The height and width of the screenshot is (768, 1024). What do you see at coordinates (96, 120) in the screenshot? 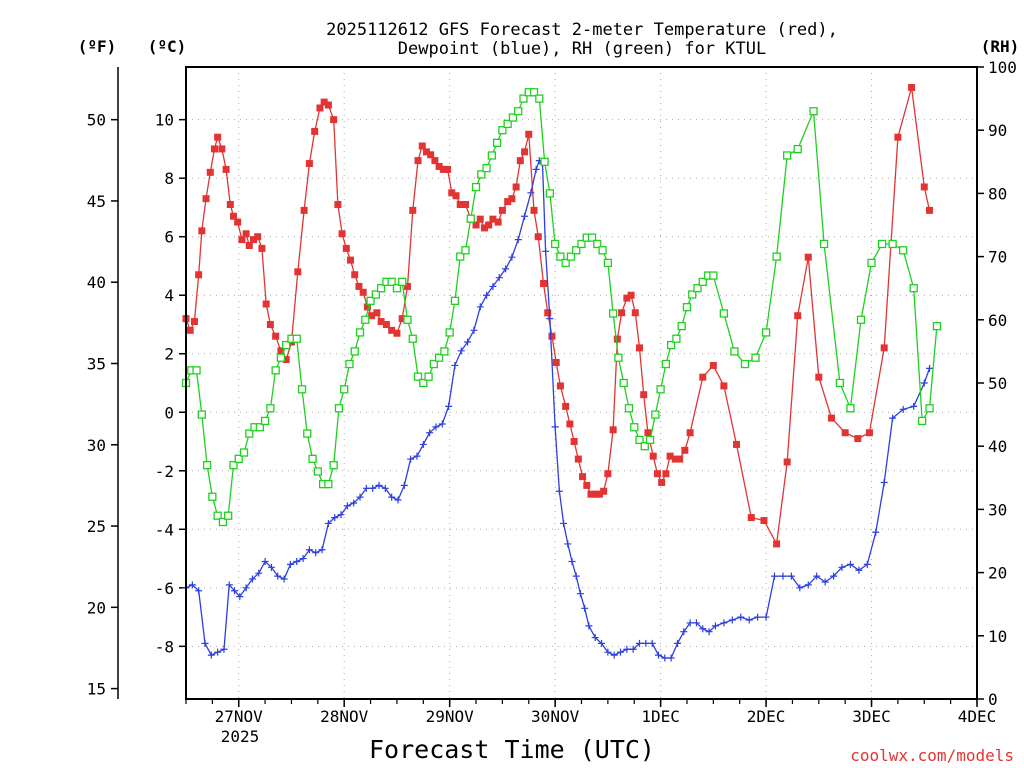
I see `fahrenheit-tick-label: 50` at bounding box center [96, 120].